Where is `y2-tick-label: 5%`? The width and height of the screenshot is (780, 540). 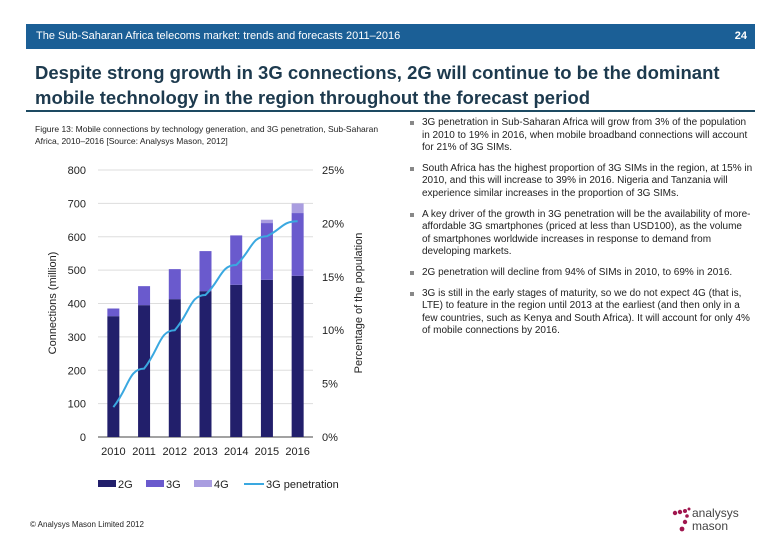
y2-tick-label: 5% is located at coordinates (330, 385).